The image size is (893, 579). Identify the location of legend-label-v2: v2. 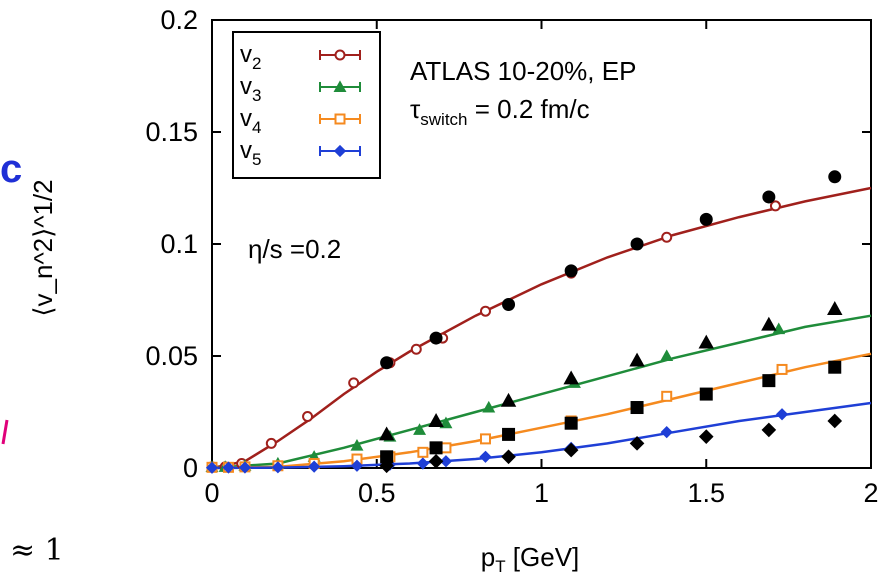
(250, 57).